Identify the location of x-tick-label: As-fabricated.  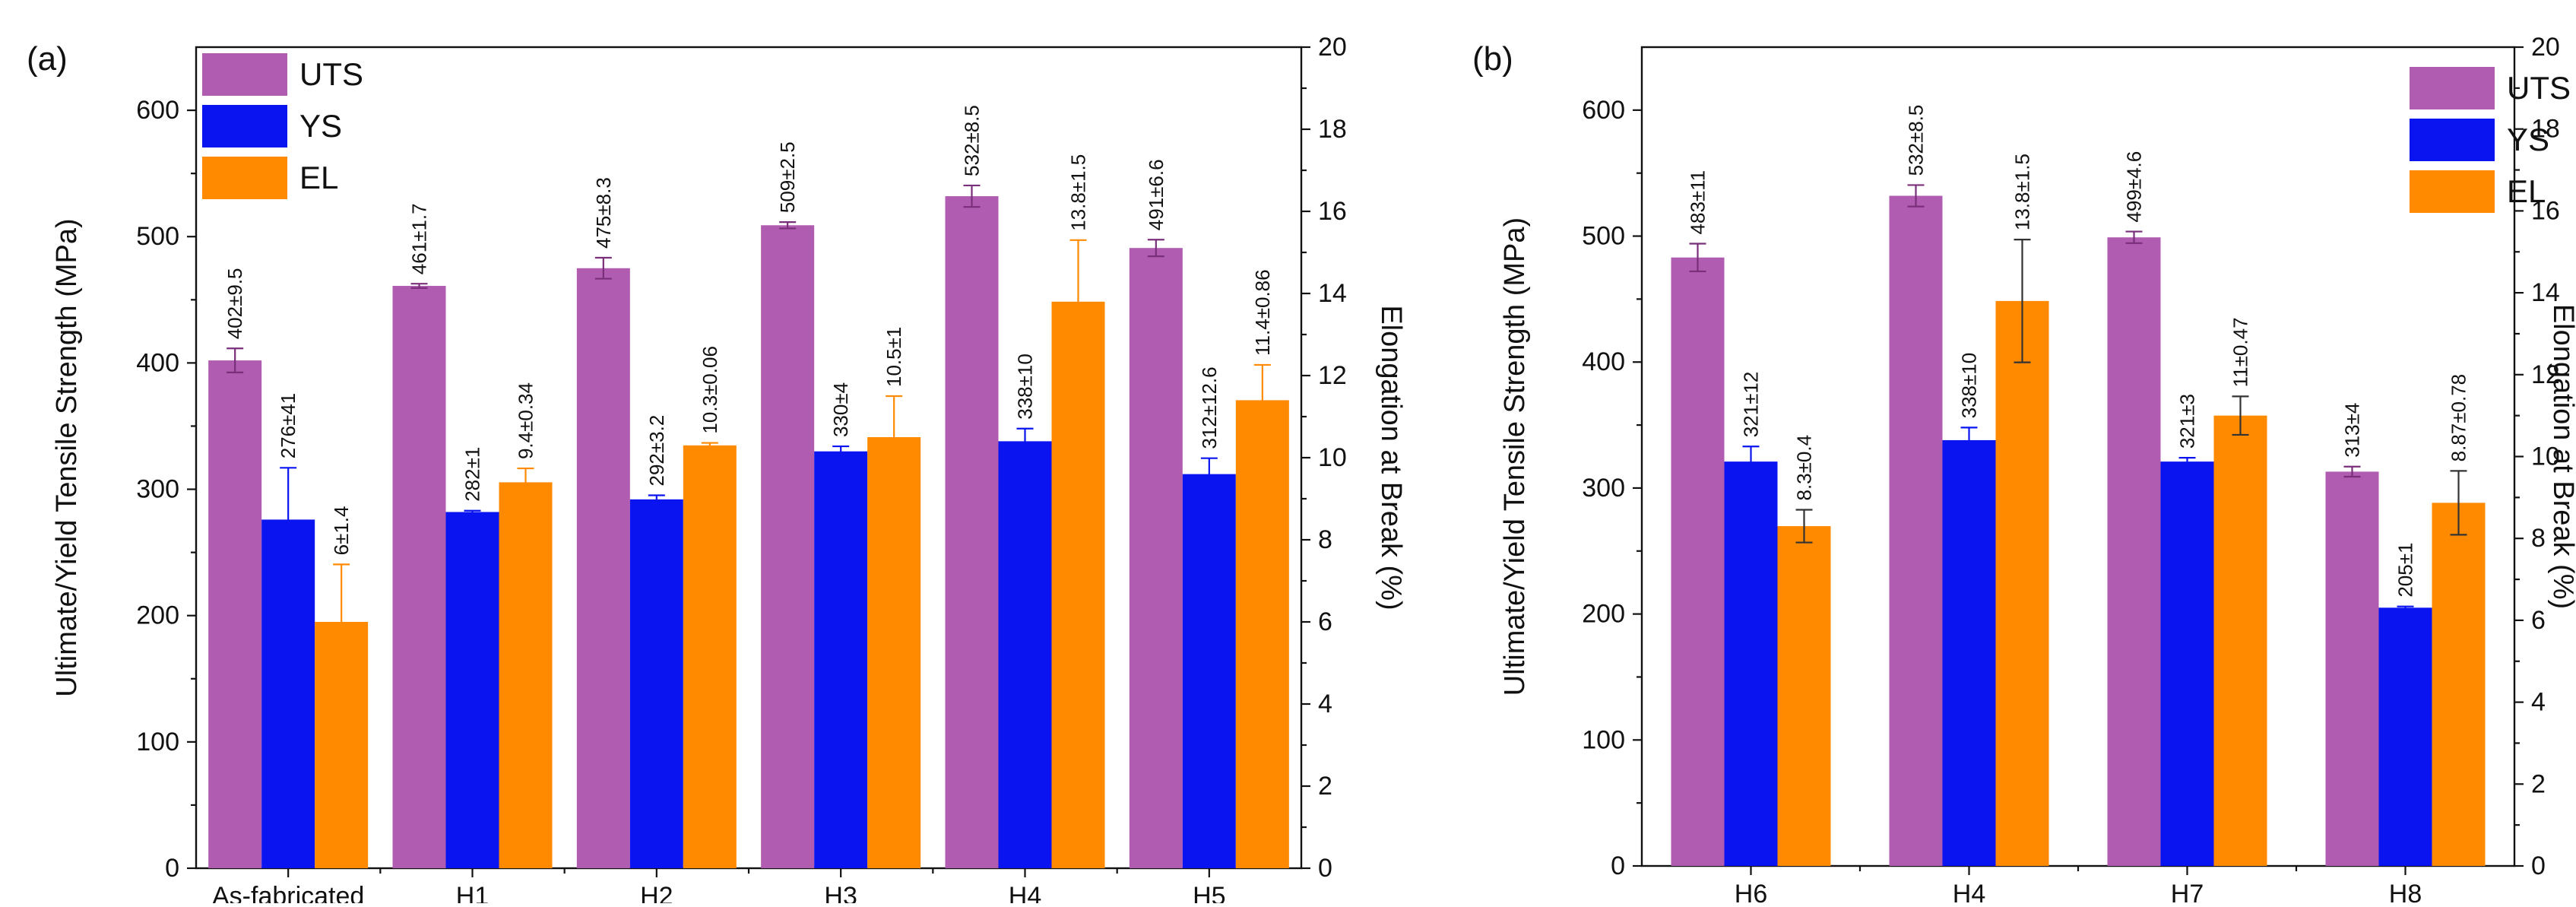
(288, 893).